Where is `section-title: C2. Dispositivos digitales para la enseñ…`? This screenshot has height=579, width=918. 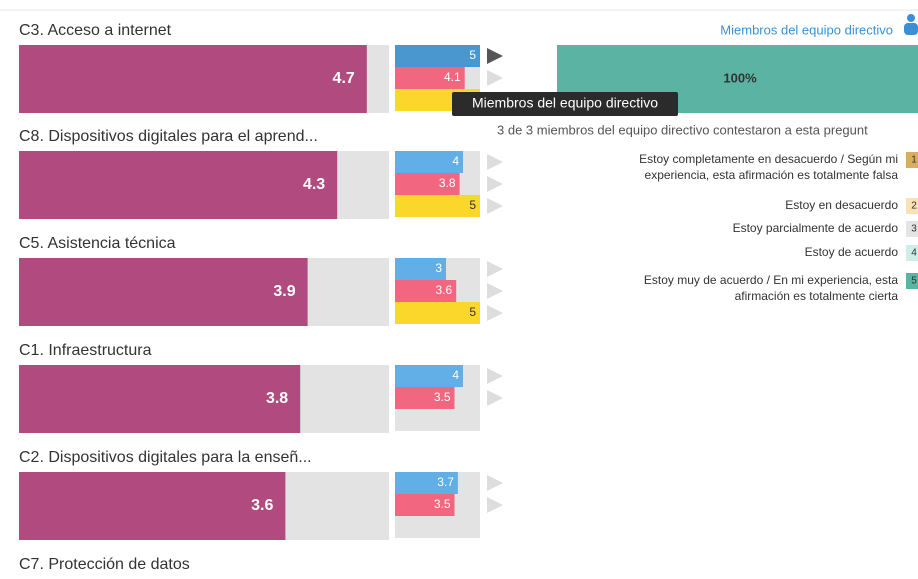
section-title: C2. Dispositivos digitales para la enseñ… is located at coordinates (165, 457).